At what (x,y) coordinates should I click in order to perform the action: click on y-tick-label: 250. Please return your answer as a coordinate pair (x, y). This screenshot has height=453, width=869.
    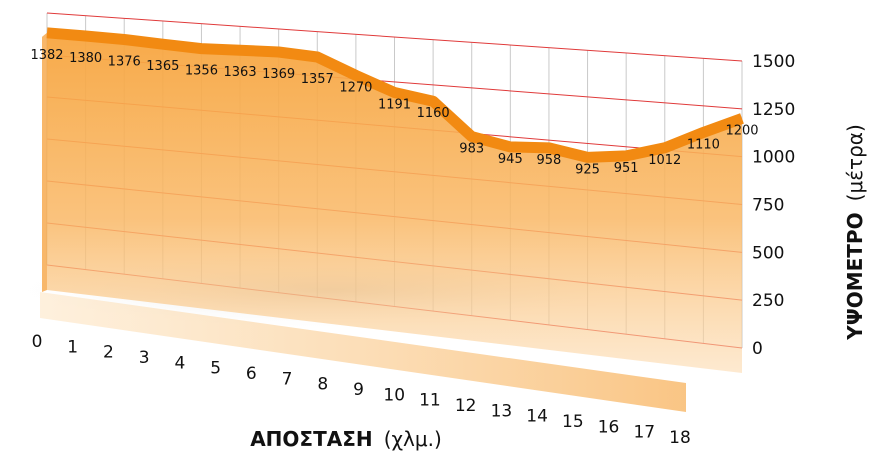
    Looking at the image, I should click on (768, 301).